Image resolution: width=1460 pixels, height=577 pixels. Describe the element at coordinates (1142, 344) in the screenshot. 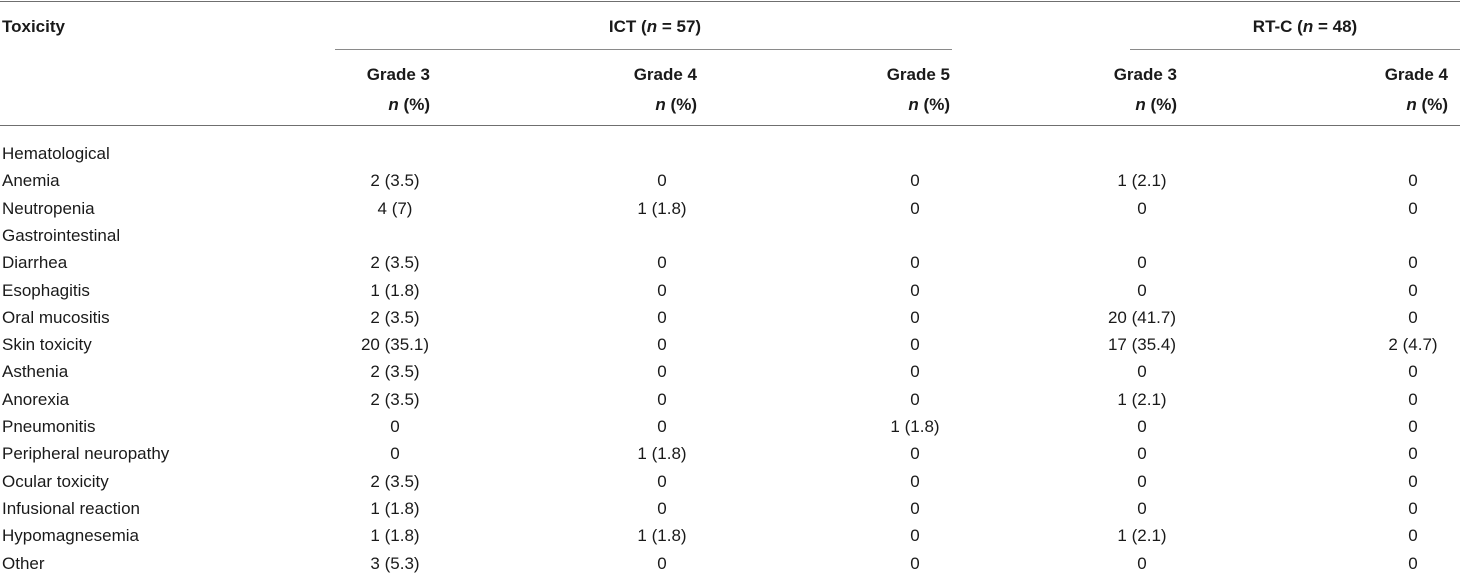

I see `table-cell: 17 (35.4)` at that location.